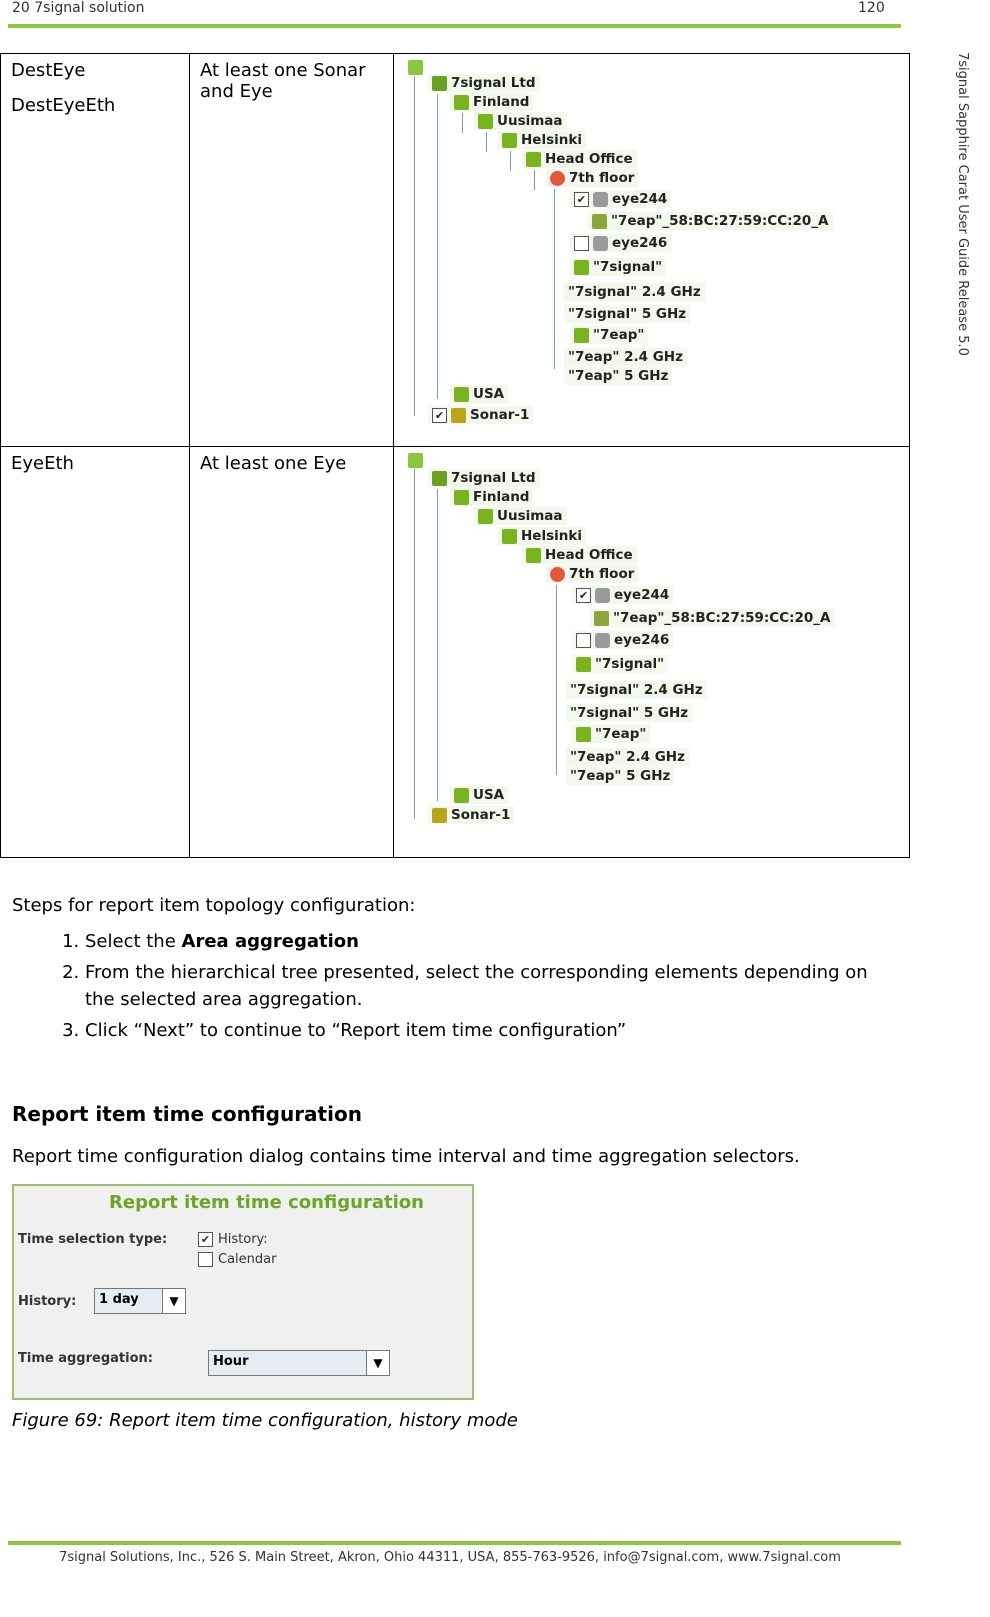 The height and width of the screenshot is (1617, 990). What do you see at coordinates (481, 415) in the screenshot?
I see `tree-node: ✔ Sonar-1` at bounding box center [481, 415].